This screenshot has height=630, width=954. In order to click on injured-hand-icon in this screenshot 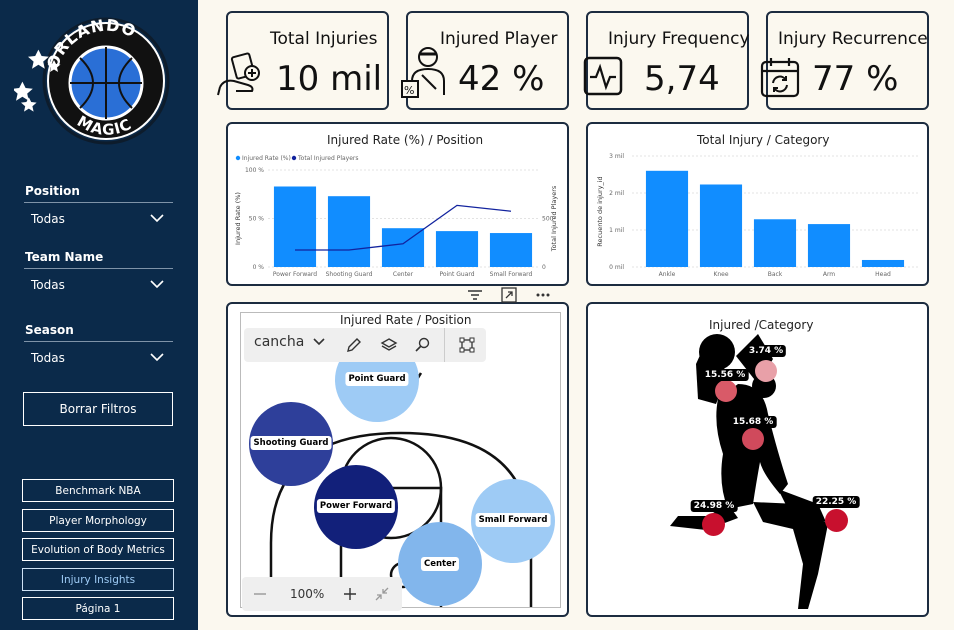, I will do `click(238, 74)`.